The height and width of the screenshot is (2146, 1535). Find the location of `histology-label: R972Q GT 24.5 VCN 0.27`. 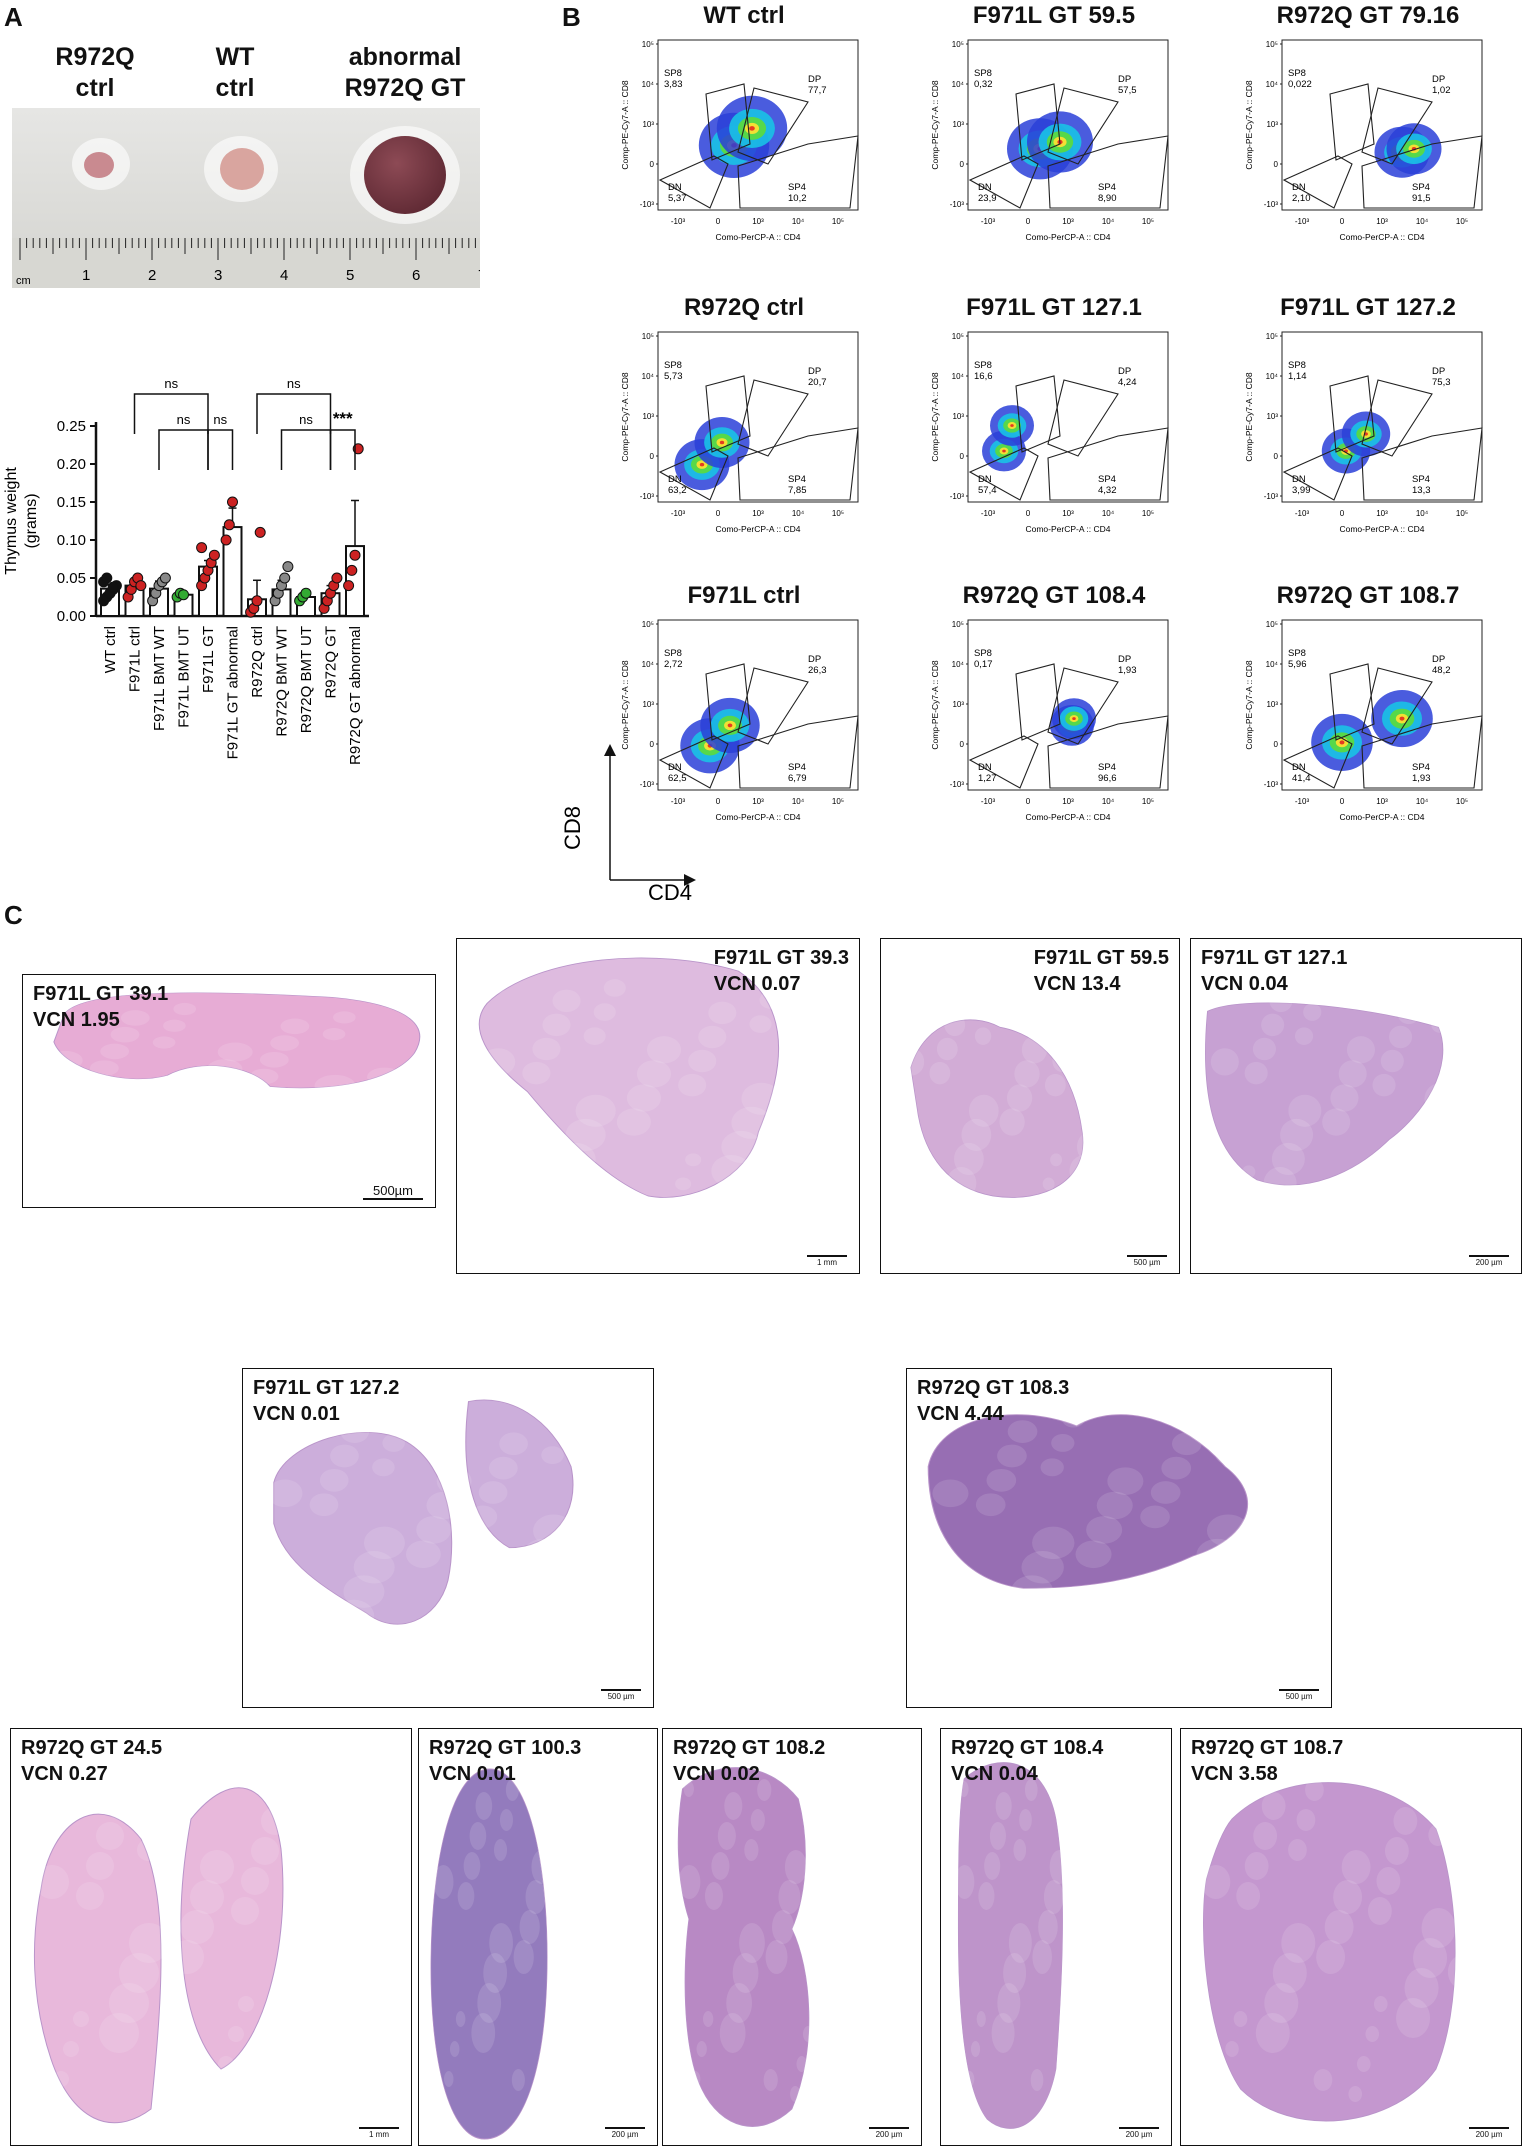

histology-label: R972Q GT 24.5 VCN 0.27 is located at coordinates (91, 1761).